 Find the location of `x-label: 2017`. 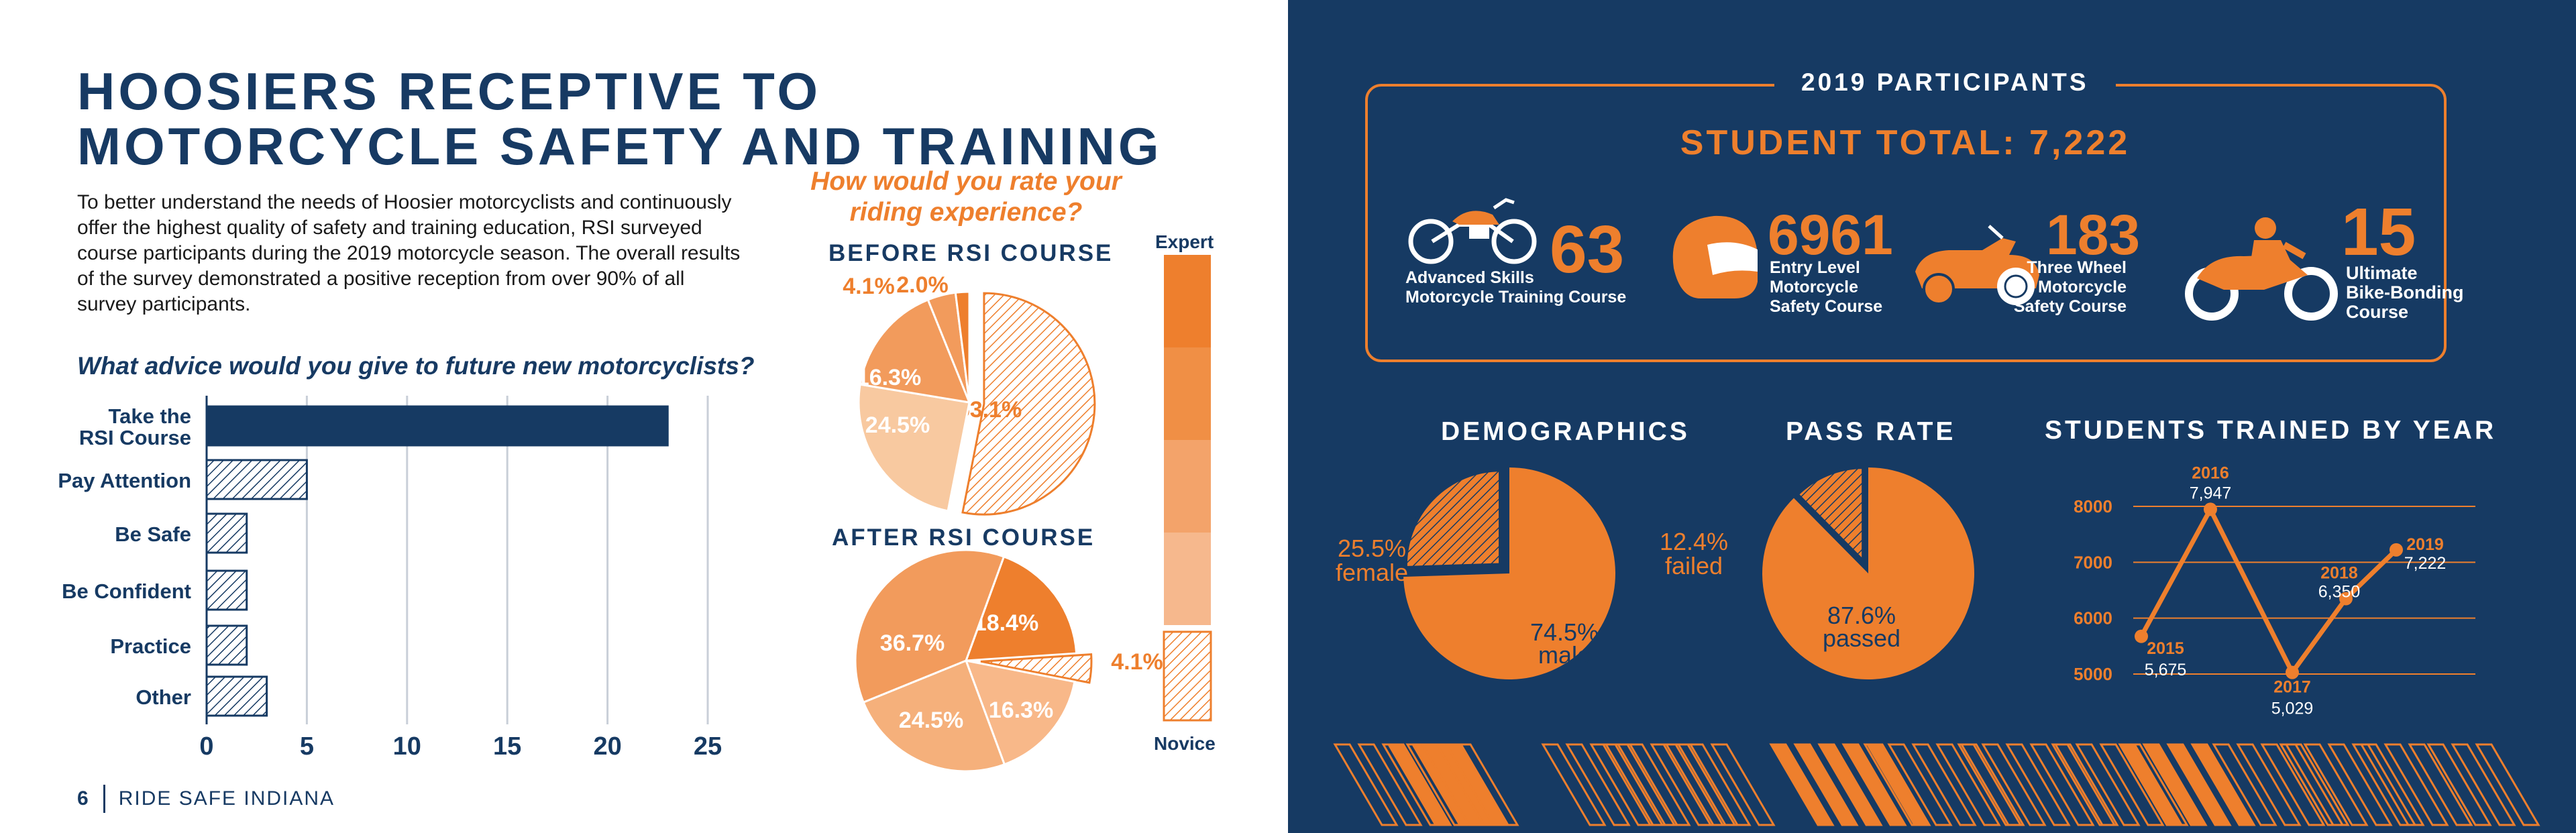

x-label: 2017 is located at coordinates (2292, 687).